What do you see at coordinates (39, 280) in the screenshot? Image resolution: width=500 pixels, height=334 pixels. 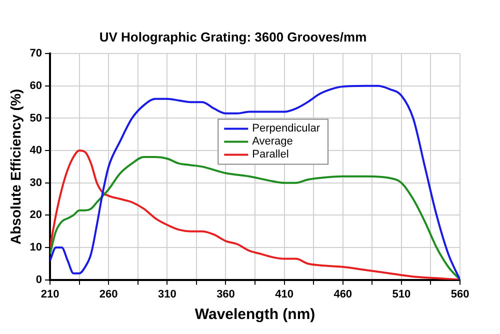 I see `y-tick-label: 0` at bounding box center [39, 280].